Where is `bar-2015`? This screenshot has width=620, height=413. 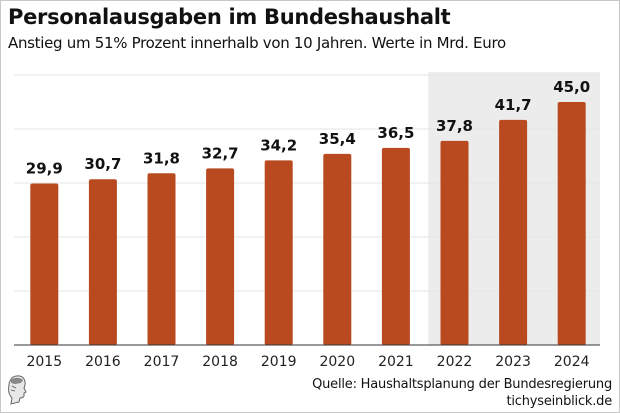 bar-2015 is located at coordinates (44, 264).